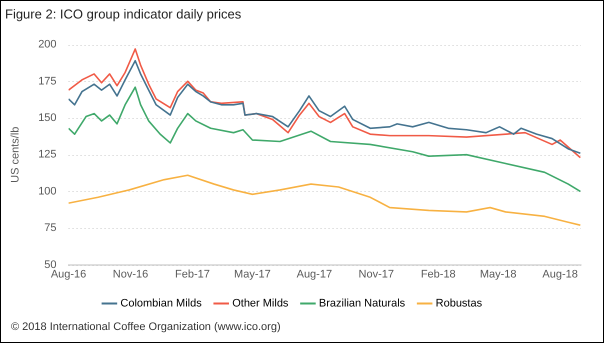 The image size is (604, 343). What do you see at coordinates (50, 228) in the screenshot?
I see `y-tick-label: 75` at bounding box center [50, 228].